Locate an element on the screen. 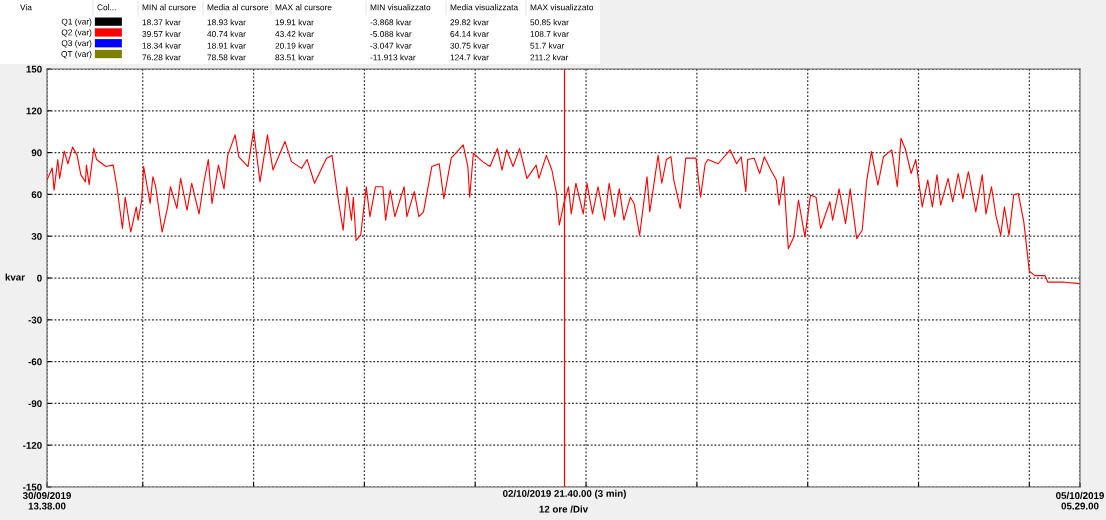 Image resolution: width=1106 pixels, height=520 pixels. y-axis-title: kvar is located at coordinates (15, 277).